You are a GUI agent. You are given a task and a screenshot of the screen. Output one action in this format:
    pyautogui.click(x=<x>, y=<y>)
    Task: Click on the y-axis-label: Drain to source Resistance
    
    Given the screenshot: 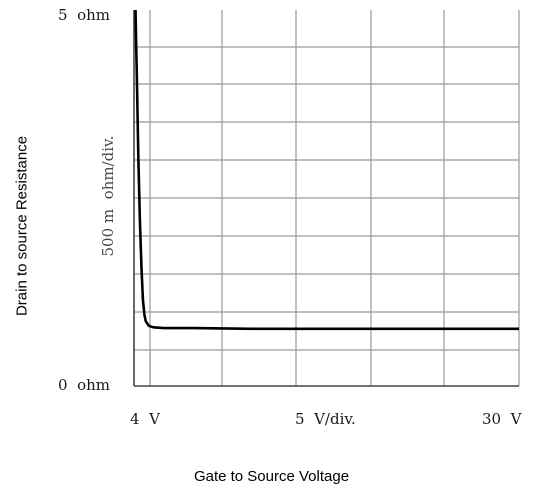 What is the action you would take?
    pyautogui.click(x=22, y=226)
    